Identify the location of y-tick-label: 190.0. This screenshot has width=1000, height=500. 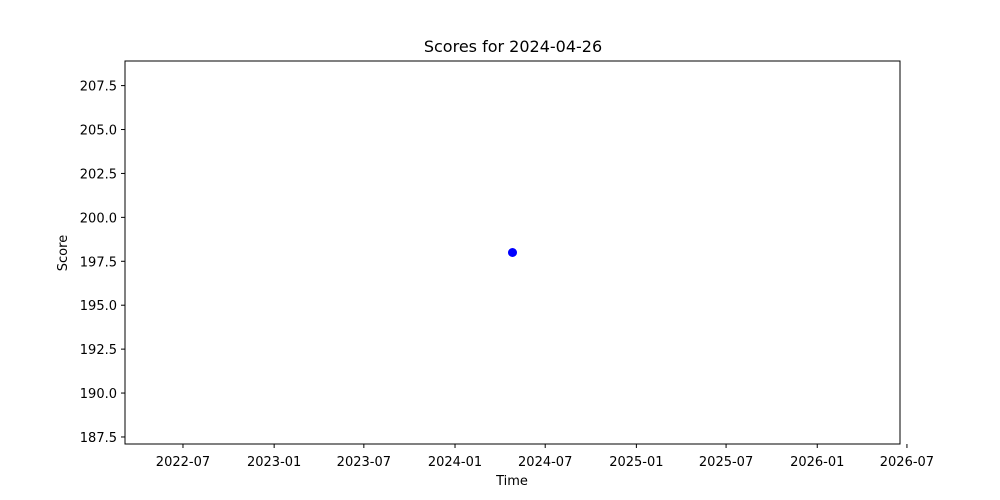
(98, 394).